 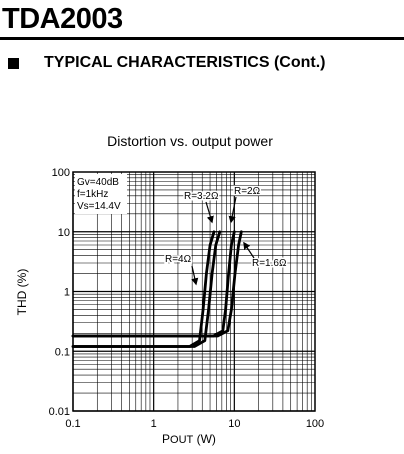 What do you see at coordinates (185, 62) in the screenshot?
I see `section-heading: TYPICAL CHARACTERISTICS (Cont.)` at bounding box center [185, 62].